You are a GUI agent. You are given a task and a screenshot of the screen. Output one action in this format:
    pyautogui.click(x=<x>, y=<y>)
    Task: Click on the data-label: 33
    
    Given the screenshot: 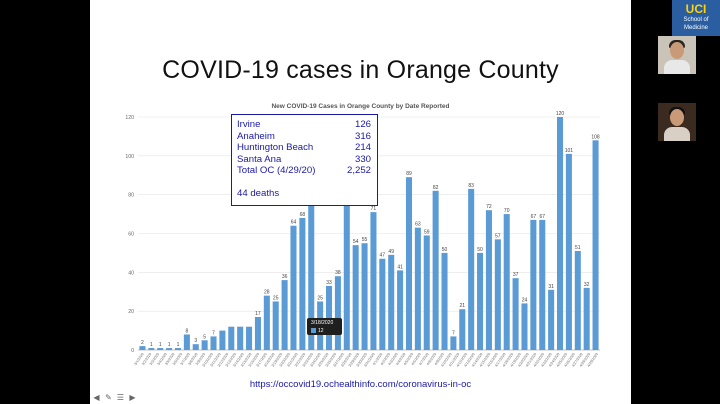 What is the action you would take?
    pyautogui.click(x=329, y=283)
    